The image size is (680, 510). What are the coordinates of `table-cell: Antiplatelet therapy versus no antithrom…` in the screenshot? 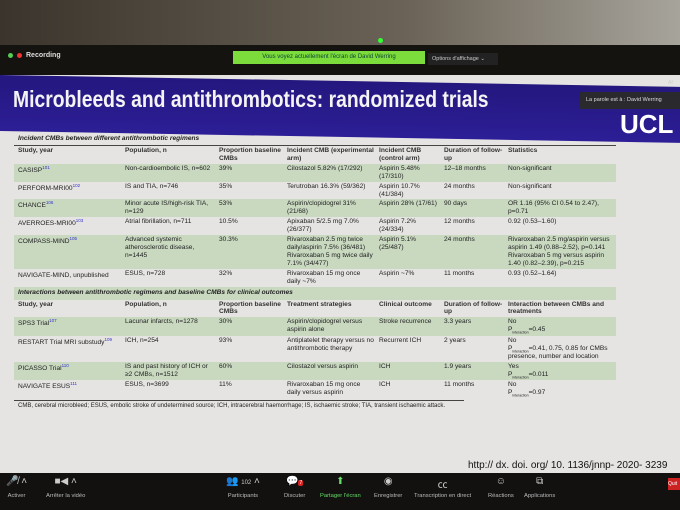 It's located at (330, 344).